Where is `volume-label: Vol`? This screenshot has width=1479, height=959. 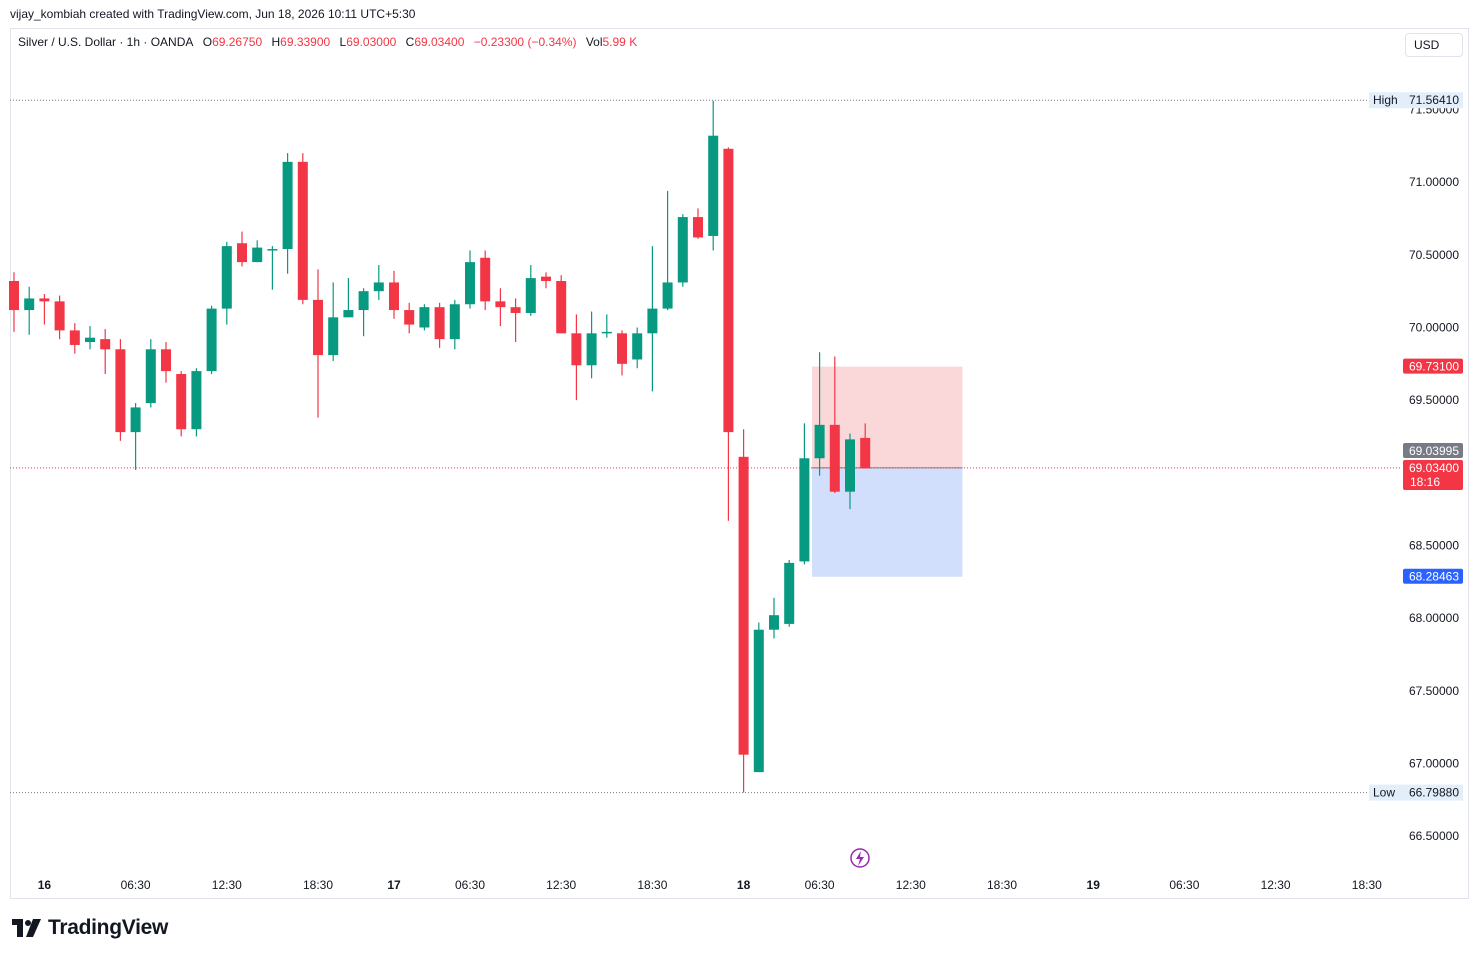
volume-label: Vol is located at coordinates (594, 42).